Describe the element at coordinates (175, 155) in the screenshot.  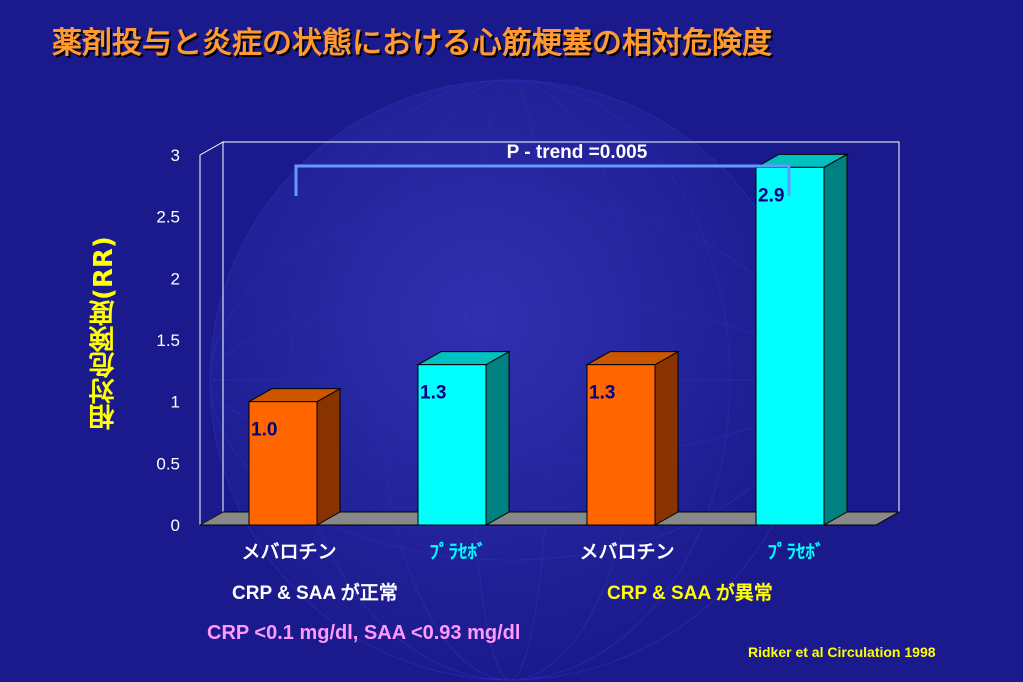
I see `y-tick-label: 3` at that location.